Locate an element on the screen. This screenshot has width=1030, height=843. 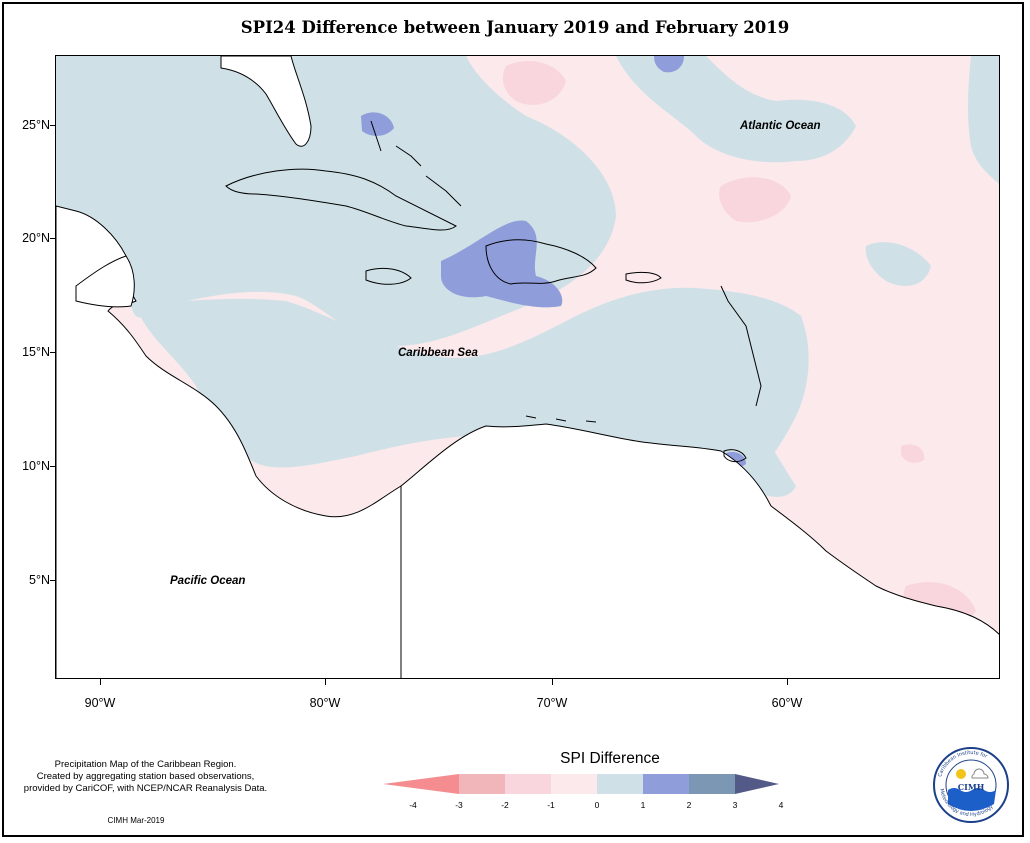
bahamas-a is located at coordinates (376, 136).